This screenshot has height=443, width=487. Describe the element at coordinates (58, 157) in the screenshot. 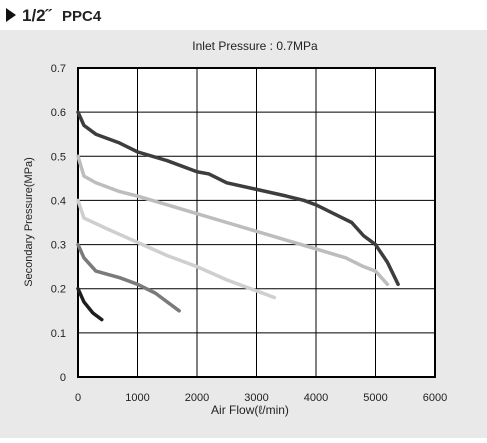

I see `y-tick-label: 0.5` at that location.